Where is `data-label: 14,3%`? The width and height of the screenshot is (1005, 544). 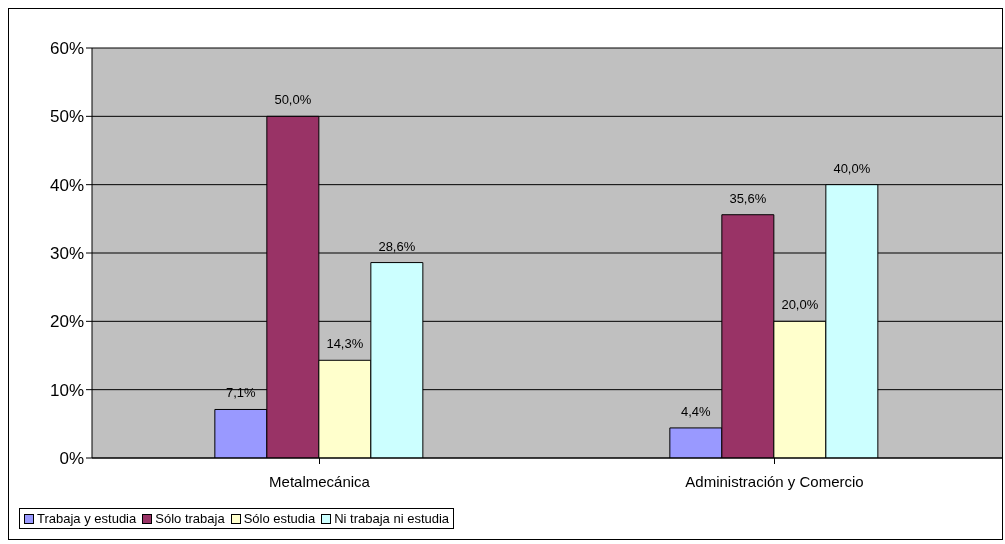
data-label: 14,3% is located at coordinates (345, 344).